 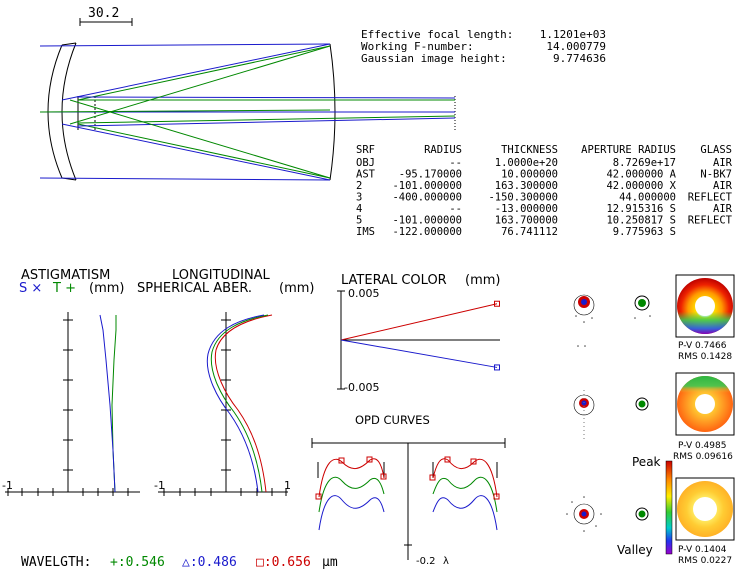 I want to click on wavefront-3-rms: RMS 0.0227, so click(x=705, y=561).